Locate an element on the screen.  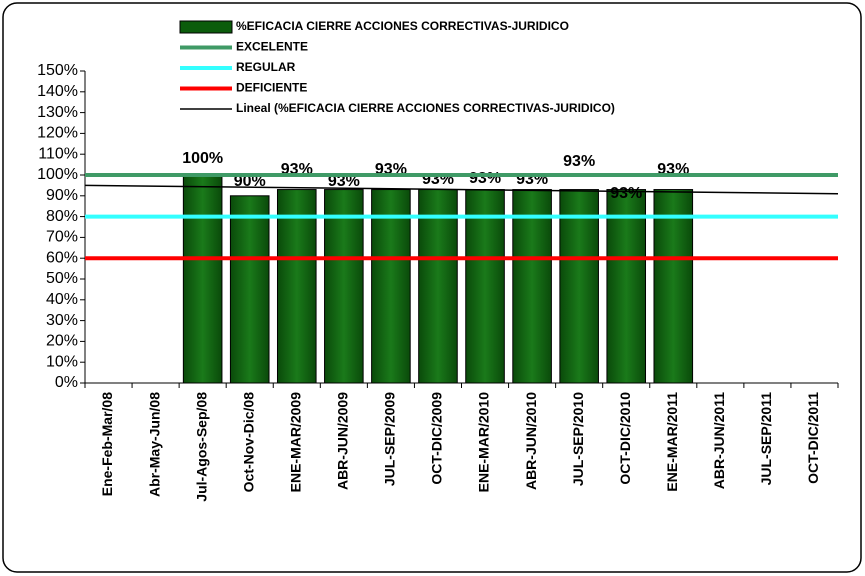
y-tick-label: 40% is located at coordinates (62, 299).